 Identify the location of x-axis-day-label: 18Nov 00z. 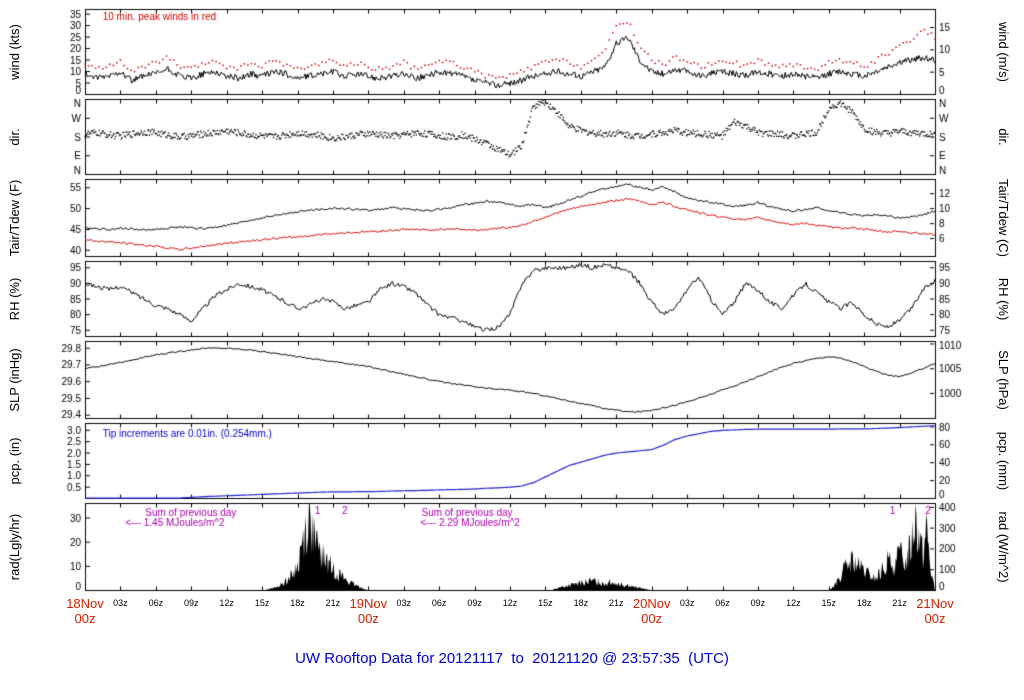
(85, 611).